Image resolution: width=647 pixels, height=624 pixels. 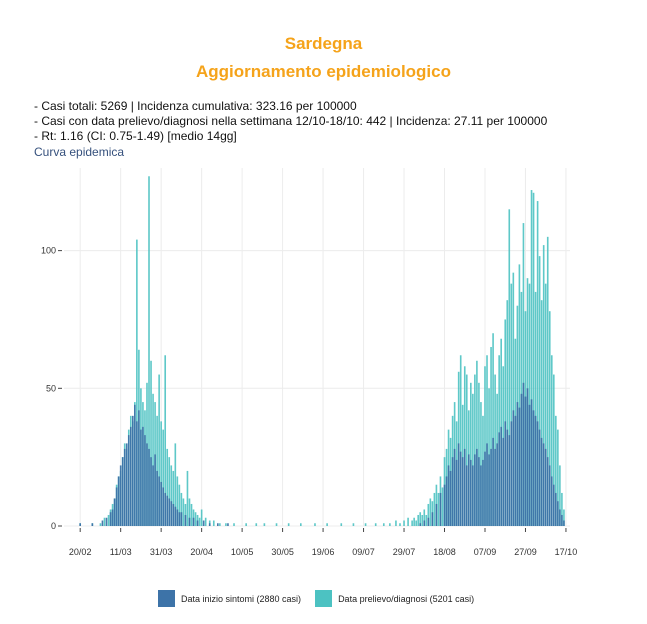 What do you see at coordinates (48, 251) in the screenshot?
I see `y-tick-label: 100` at bounding box center [48, 251].